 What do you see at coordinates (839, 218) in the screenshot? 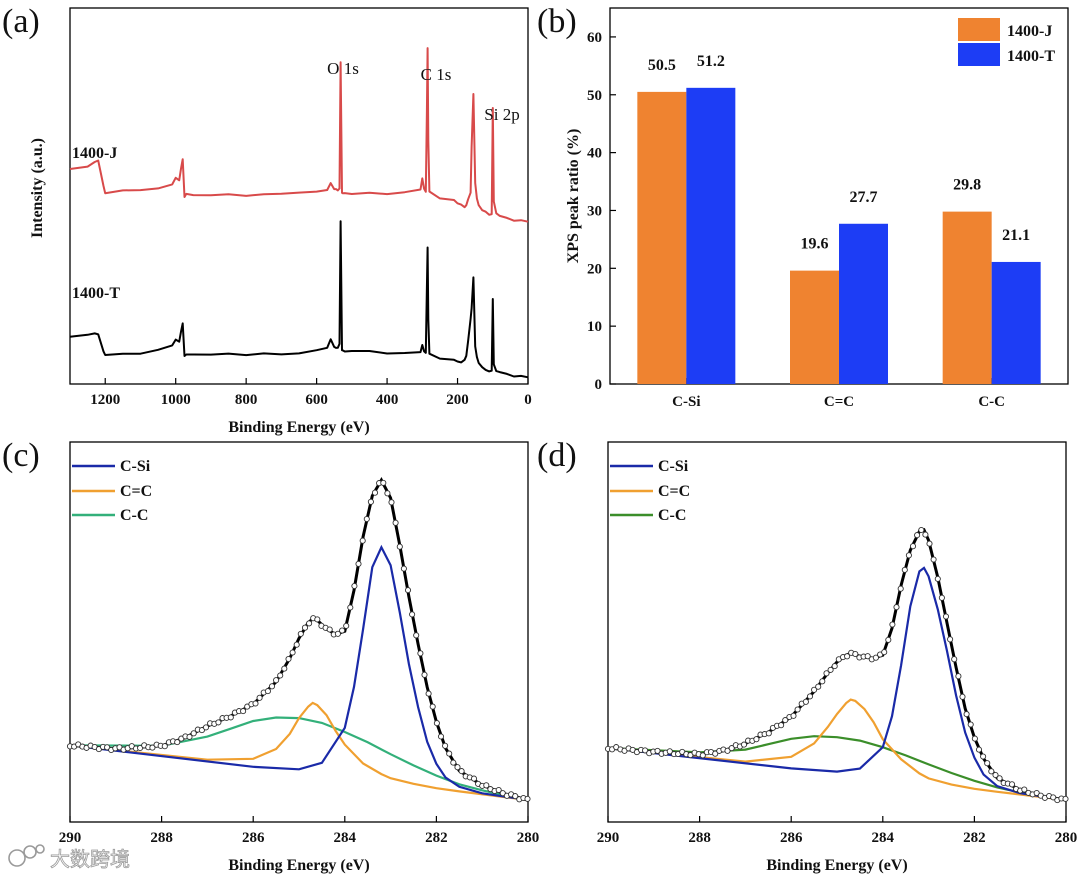
I see `bars-b: 50.5 51.2 19.6 27.7 29.8 21.1` at bounding box center [839, 218].